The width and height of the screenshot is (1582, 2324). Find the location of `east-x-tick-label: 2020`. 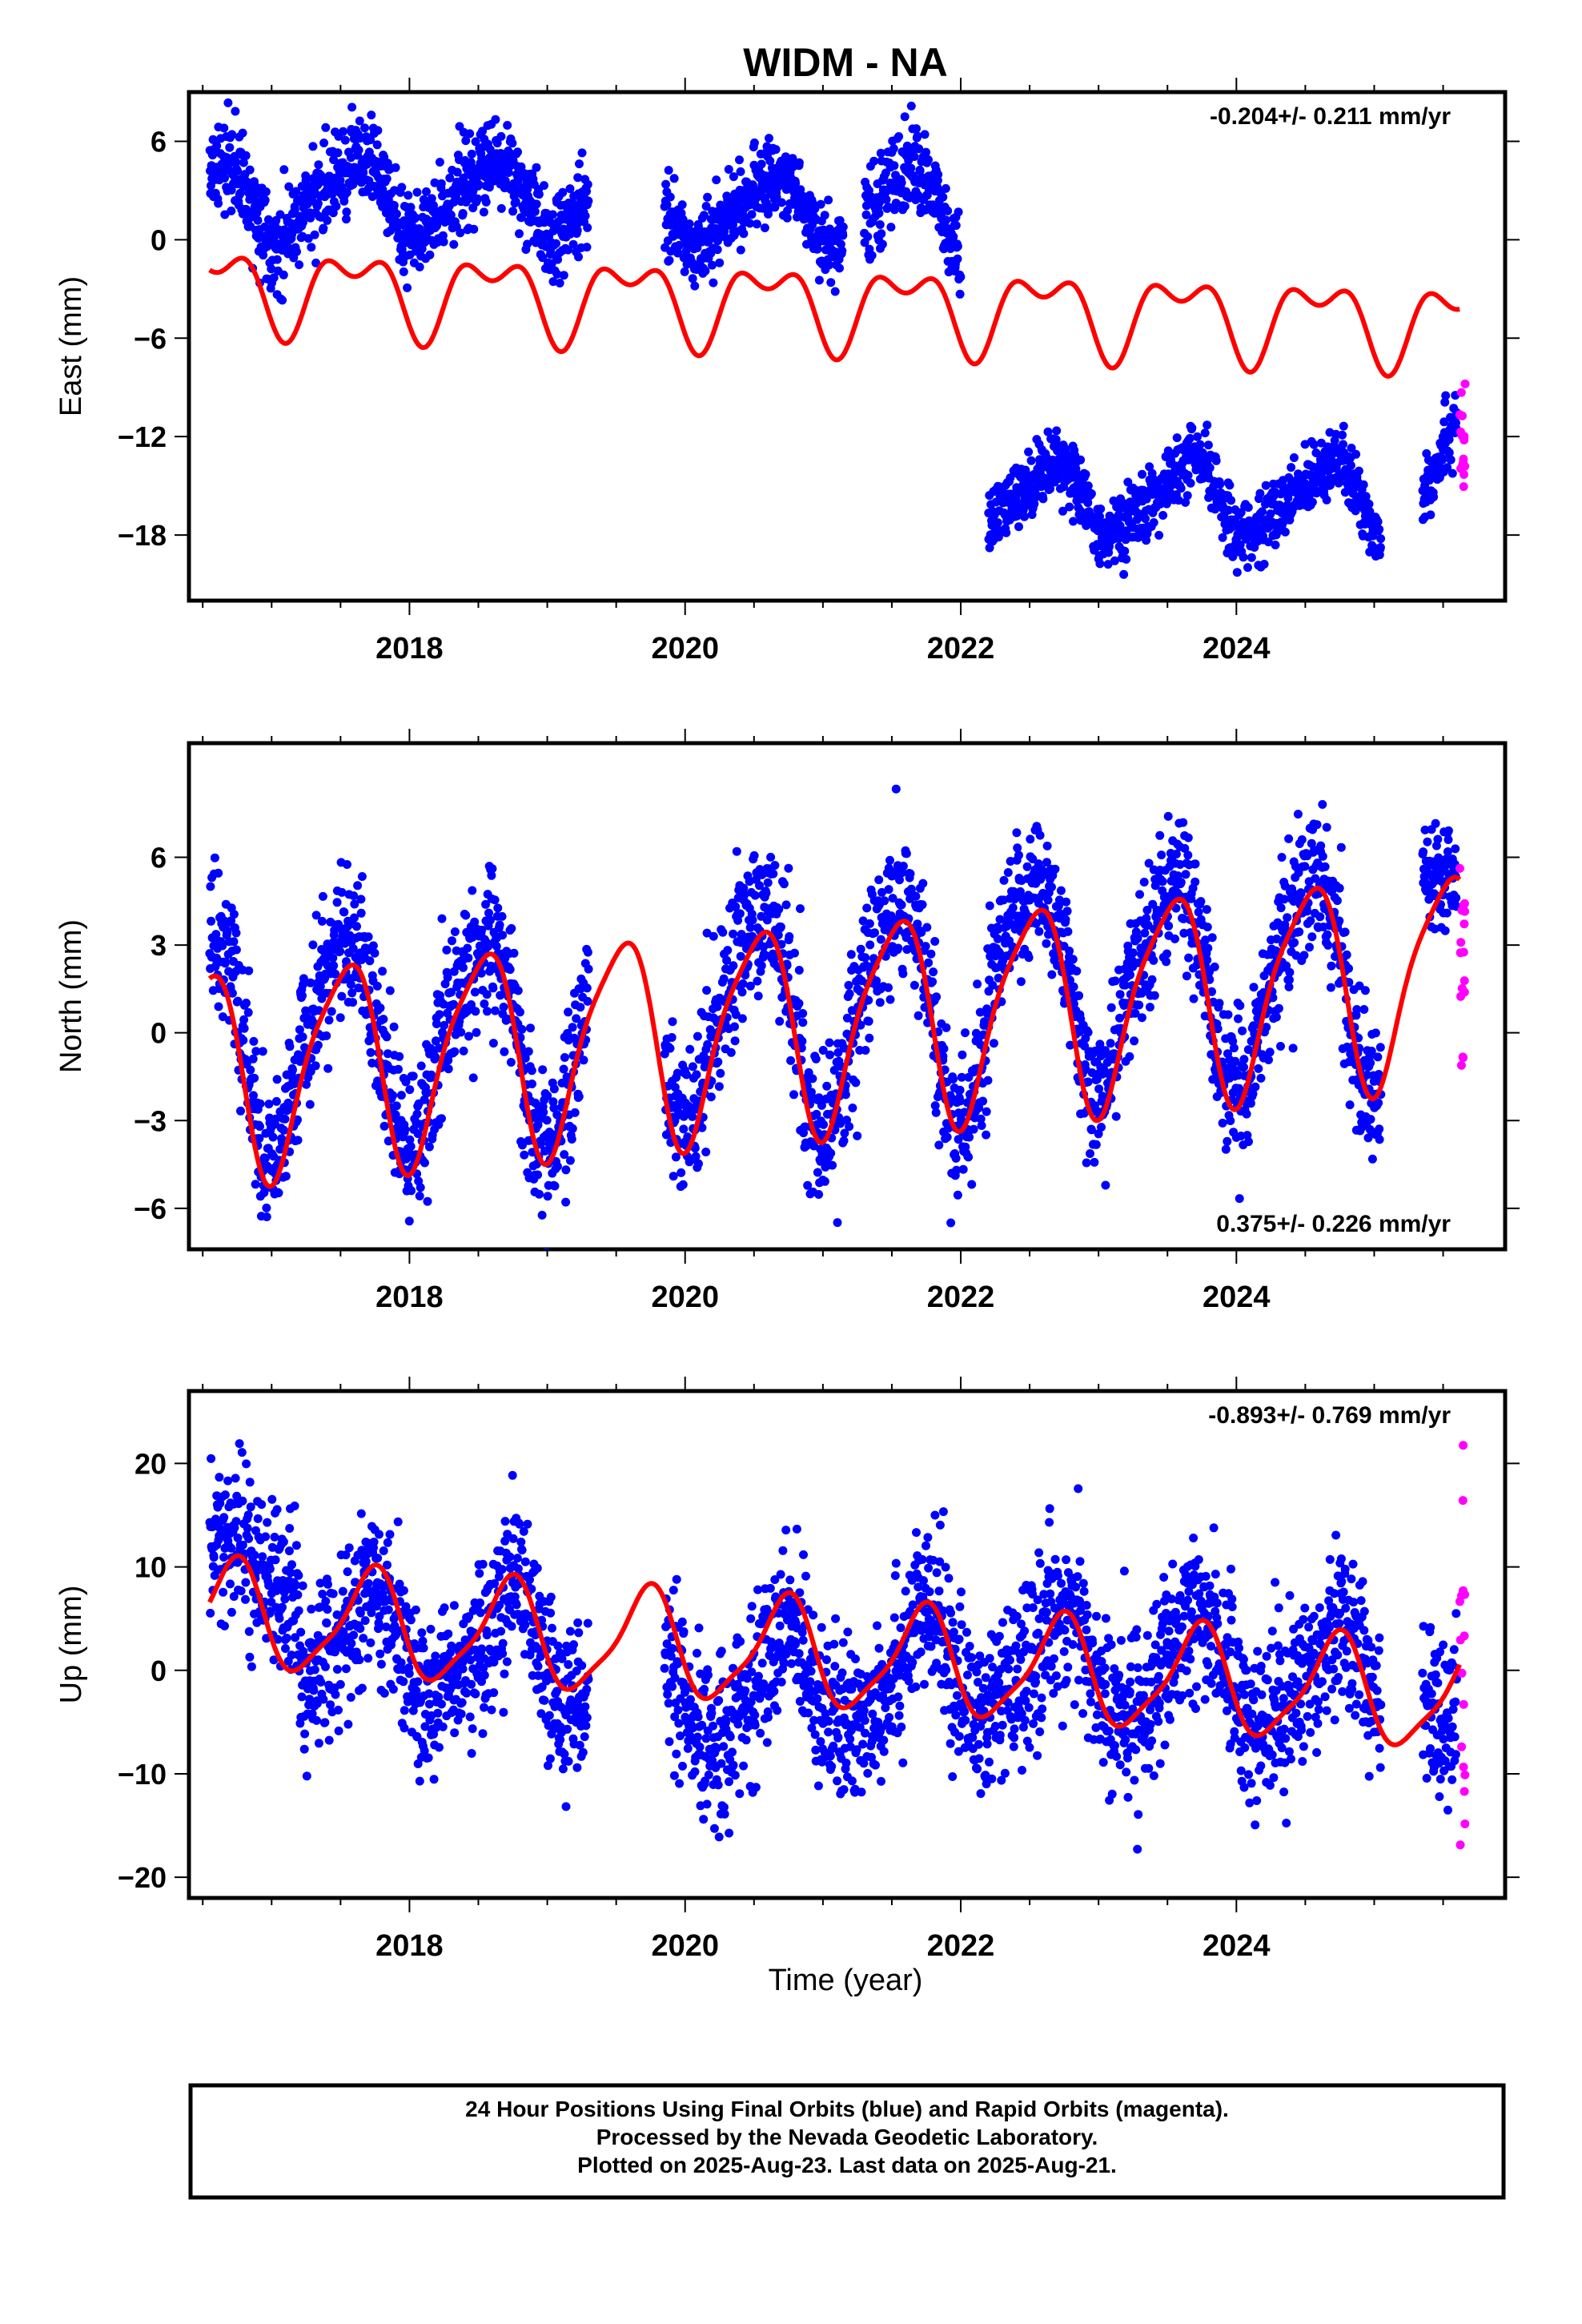

east-x-tick-label: 2020 is located at coordinates (685, 648).